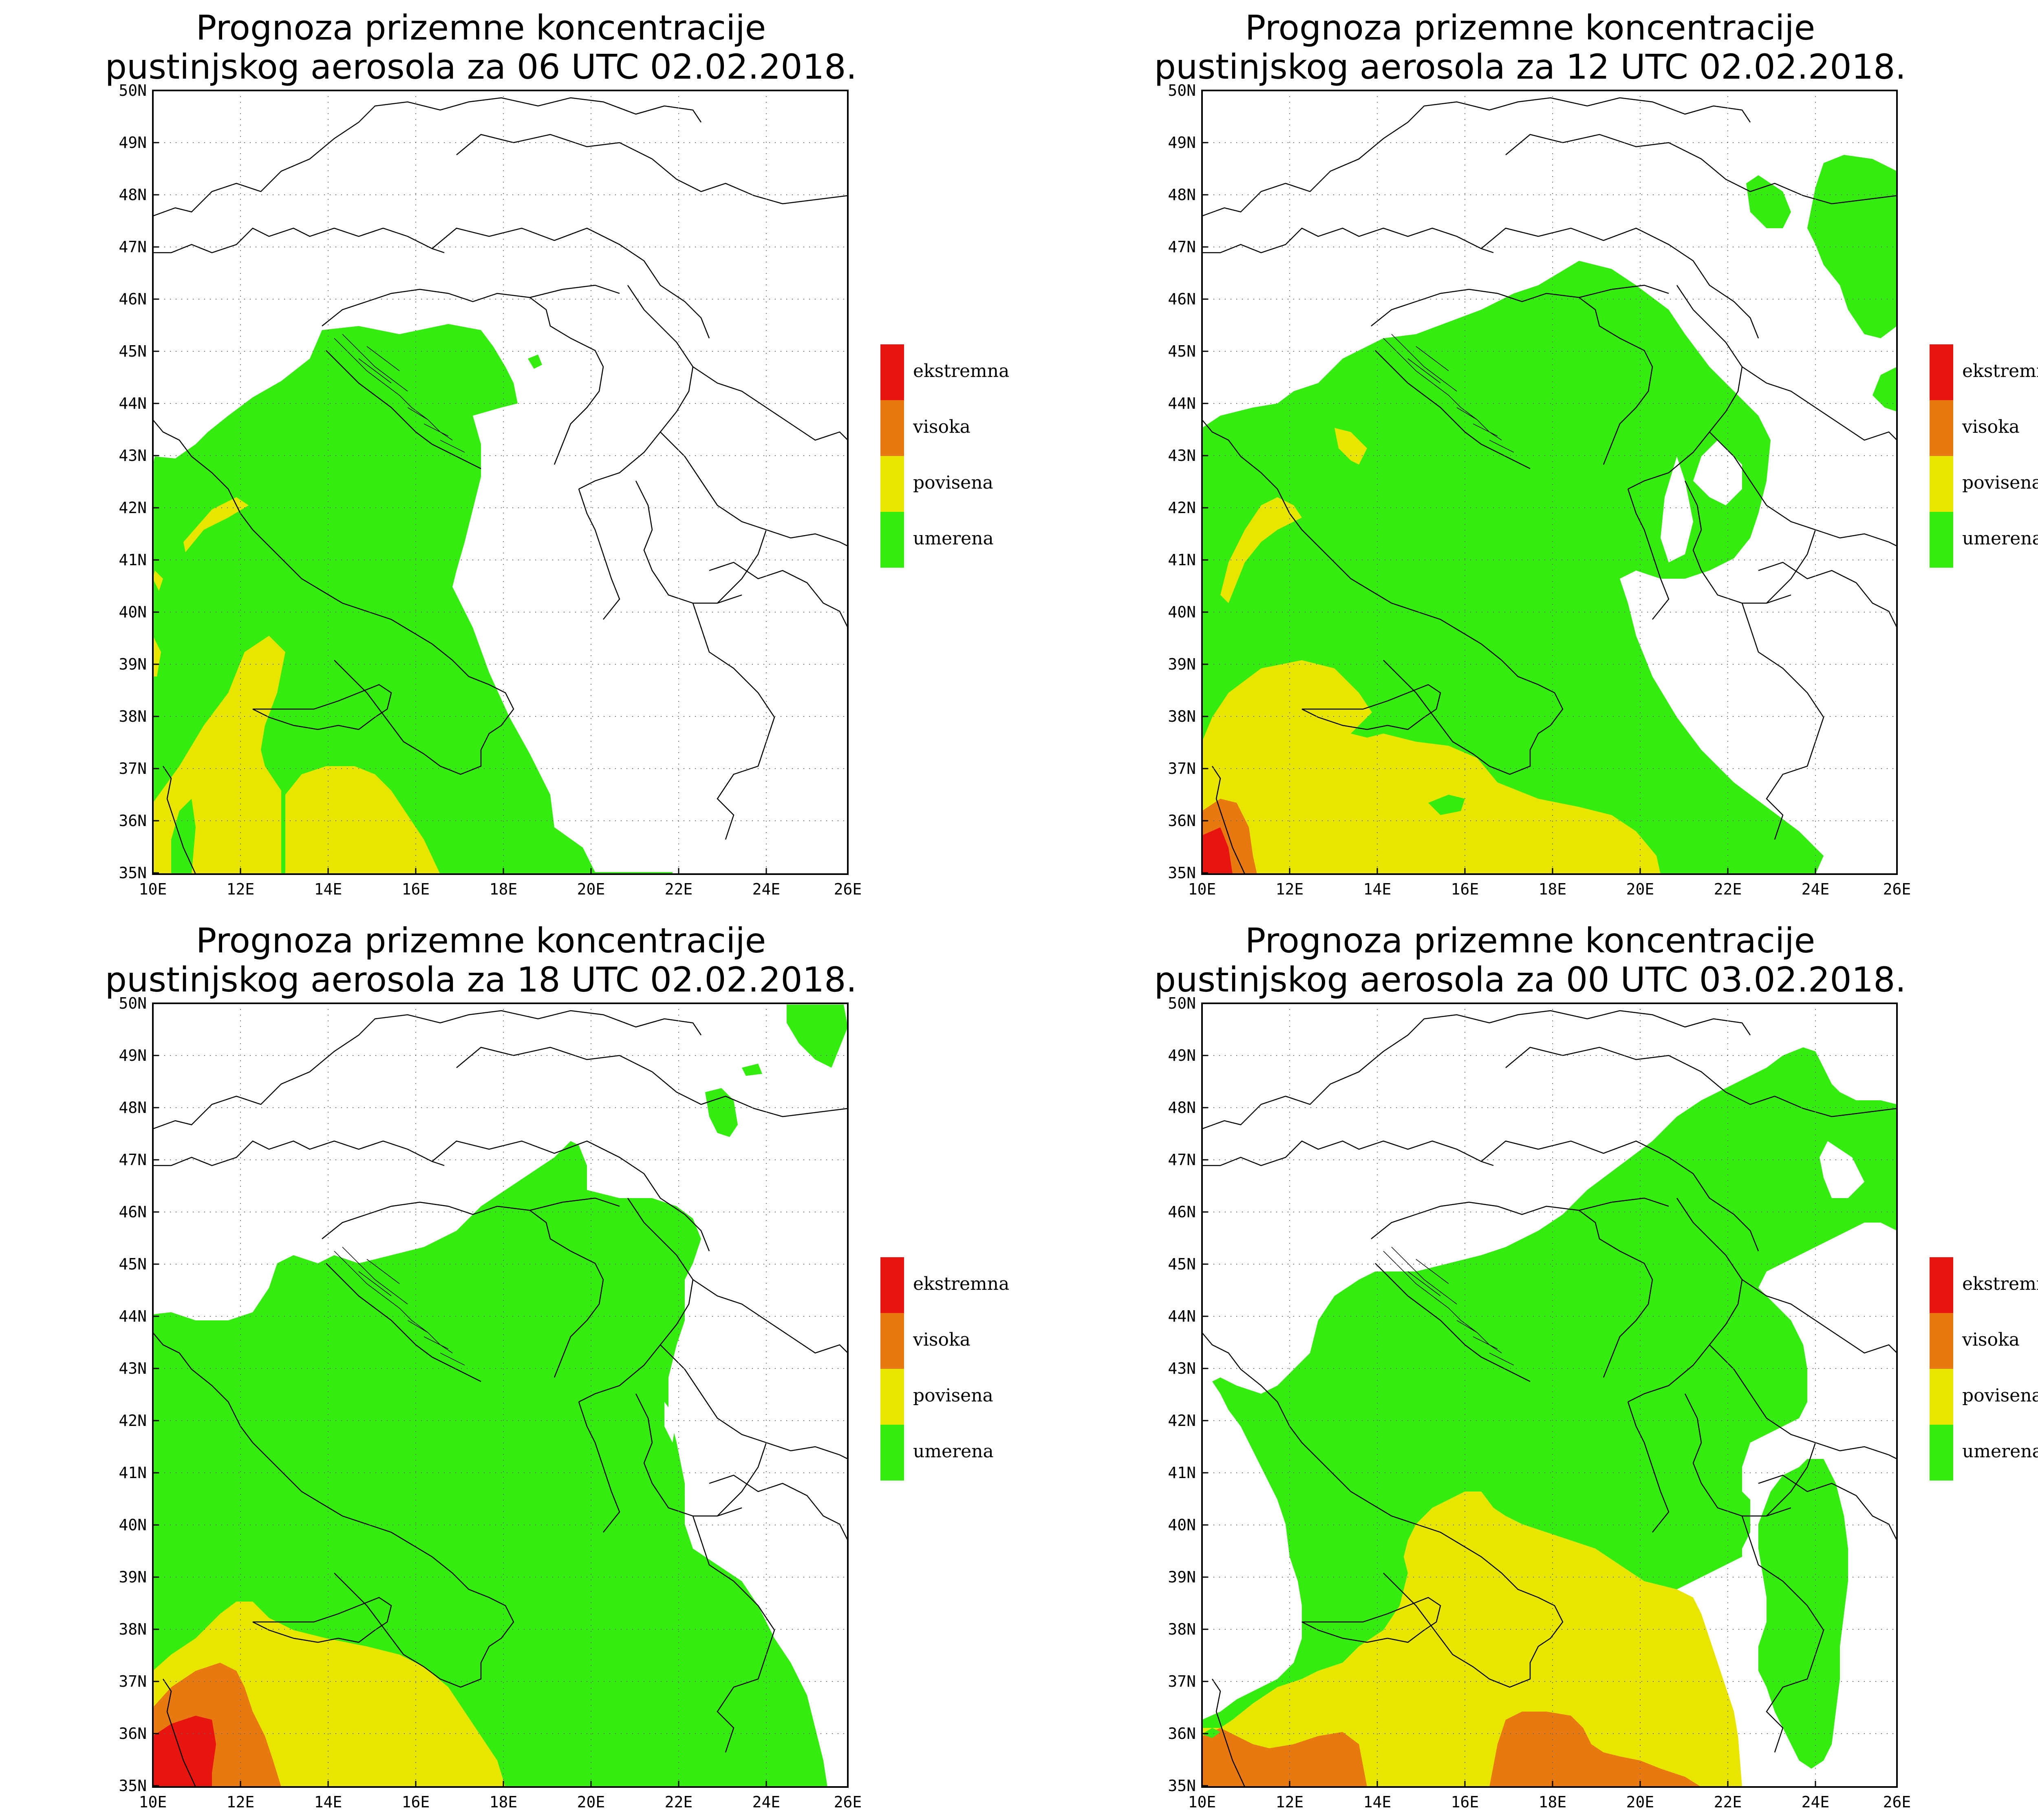 This screenshot has width=2038, height=1820. What do you see at coordinates (1182, 1368) in the screenshot?
I see `lat-label: 43N` at bounding box center [1182, 1368].